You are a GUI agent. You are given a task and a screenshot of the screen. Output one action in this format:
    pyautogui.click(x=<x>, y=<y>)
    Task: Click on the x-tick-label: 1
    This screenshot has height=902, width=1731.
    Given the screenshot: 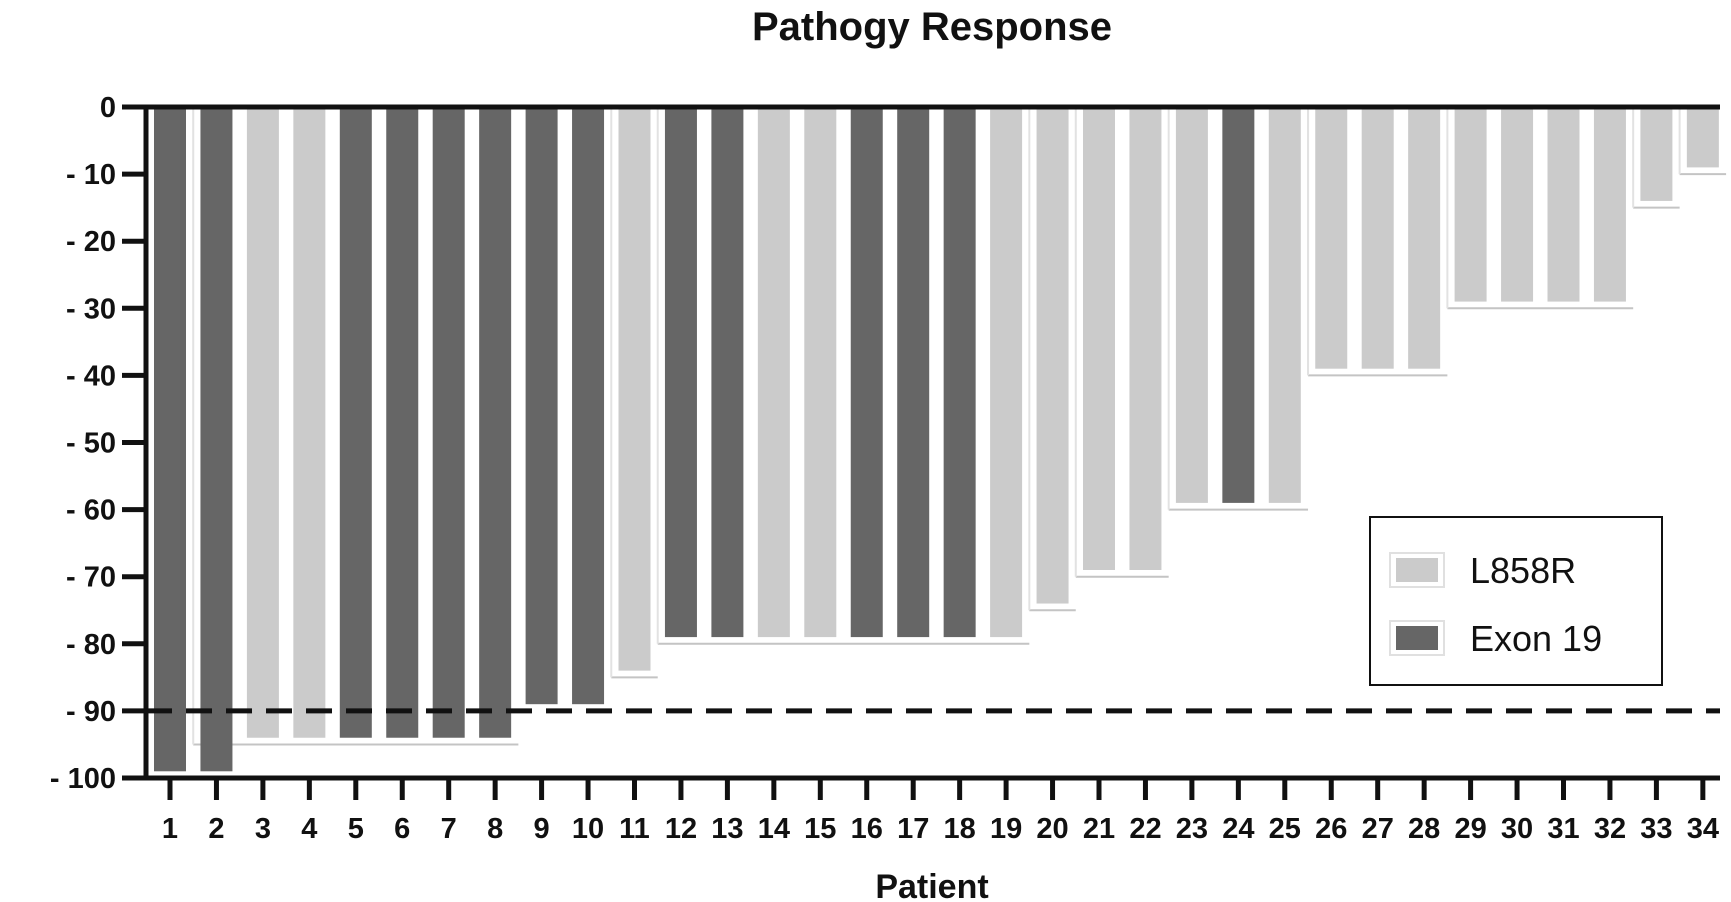 What is the action you would take?
    pyautogui.click(x=170, y=829)
    